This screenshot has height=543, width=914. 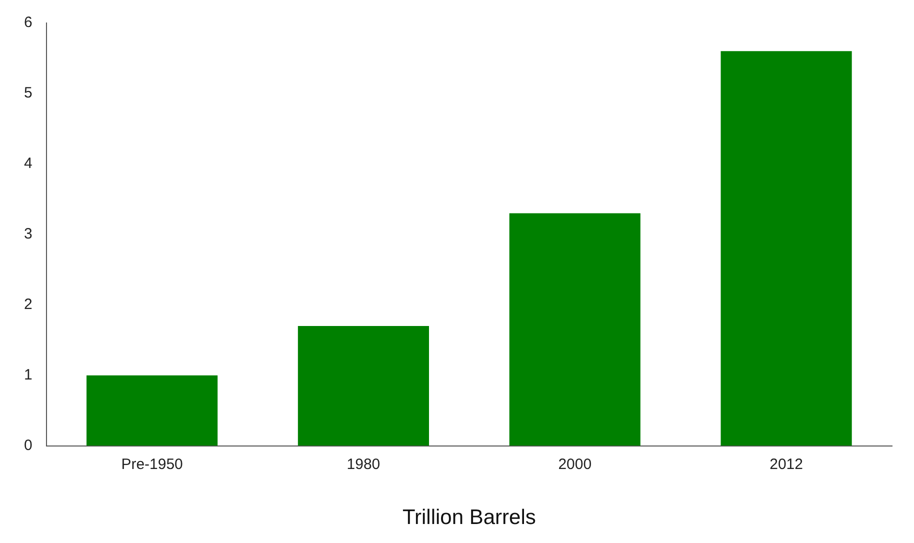 What do you see at coordinates (28, 375) in the screenshot?
I see `y-tick-label: 1` at bounding box center [28, 375].